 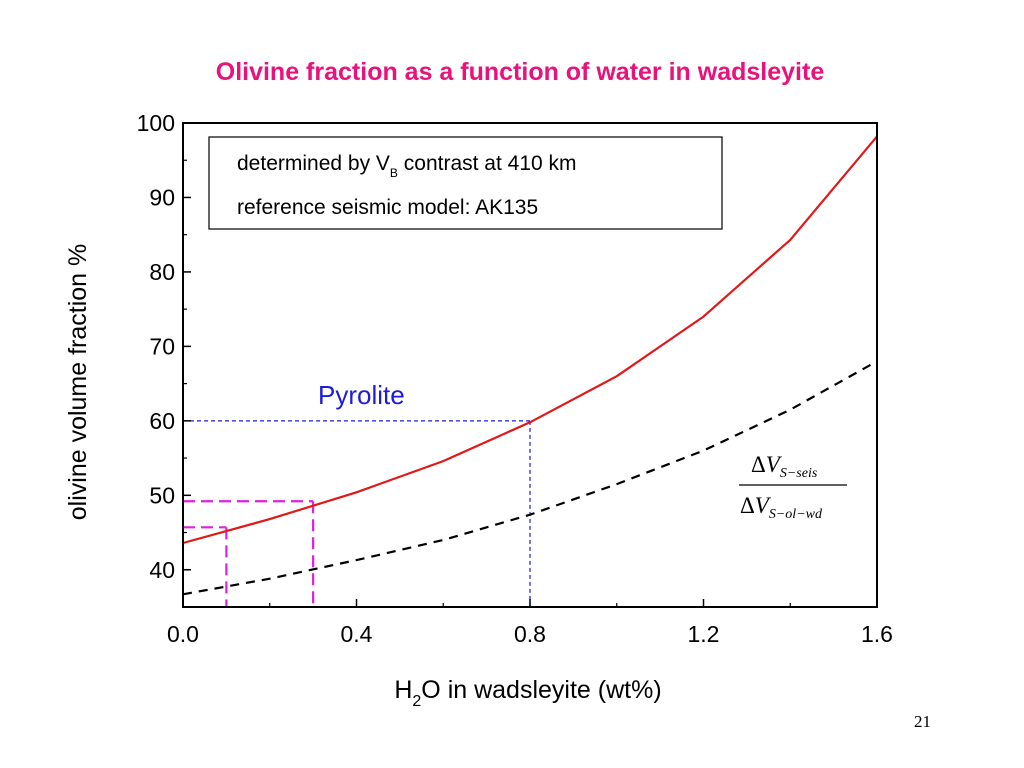 What do you see at coordinates (799, 473) in the screenshot?
I see `ratio-num-sub: S−seis` at bounding box center [799, 473].